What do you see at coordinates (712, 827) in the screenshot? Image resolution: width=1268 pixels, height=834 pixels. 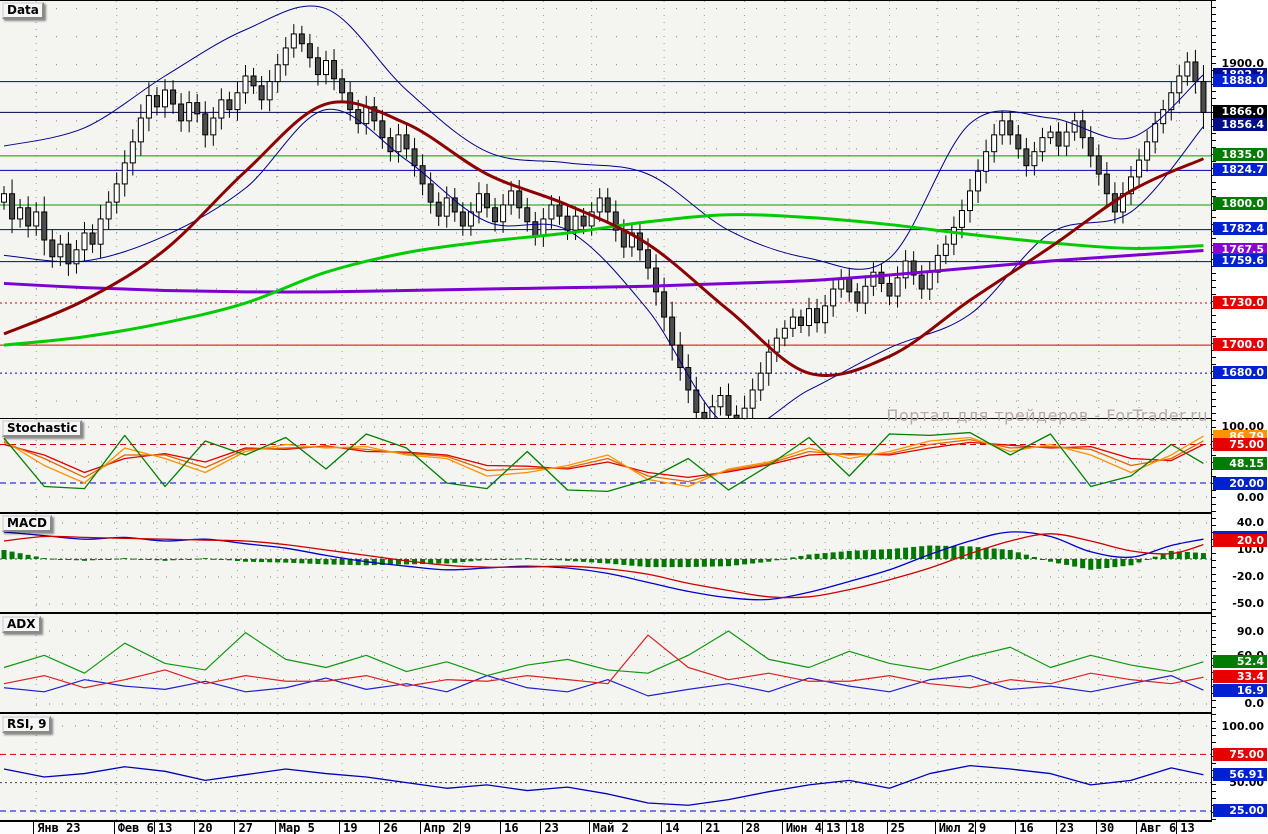 I see `date-tick-label: 21` at bounding box center [712, 827].